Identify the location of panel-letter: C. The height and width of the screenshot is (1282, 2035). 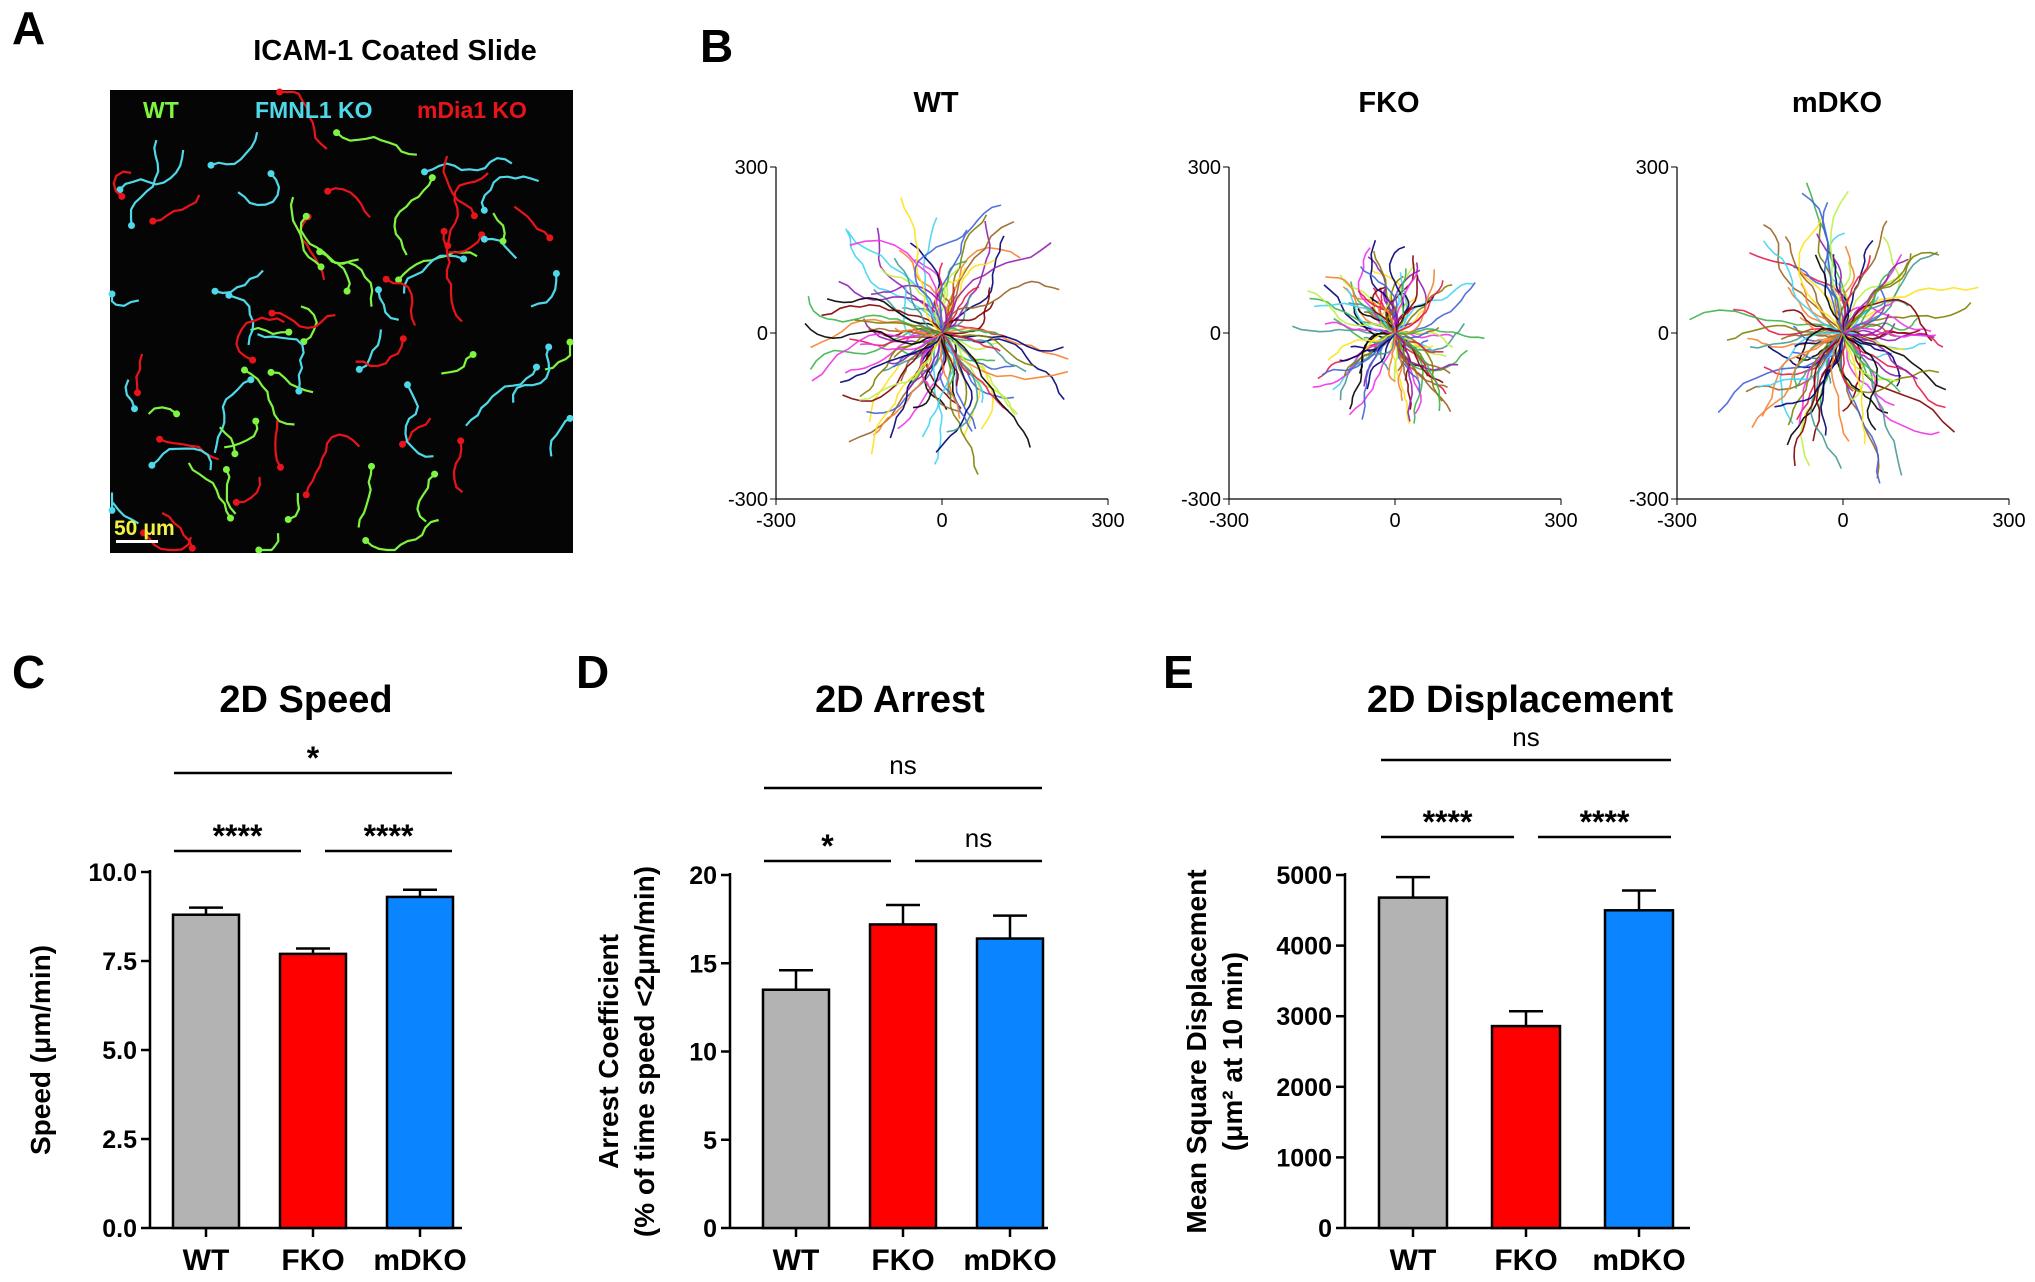
(28, 672).